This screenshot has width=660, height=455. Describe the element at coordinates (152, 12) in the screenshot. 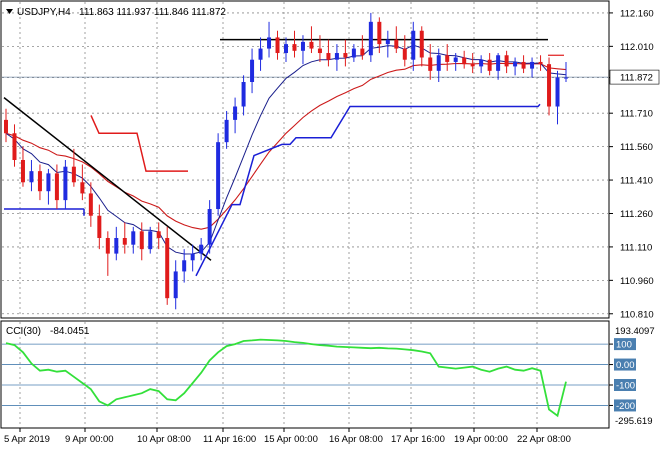

I see `ohlc-values: 111.863 111.937 111.846 111.872` at that location.